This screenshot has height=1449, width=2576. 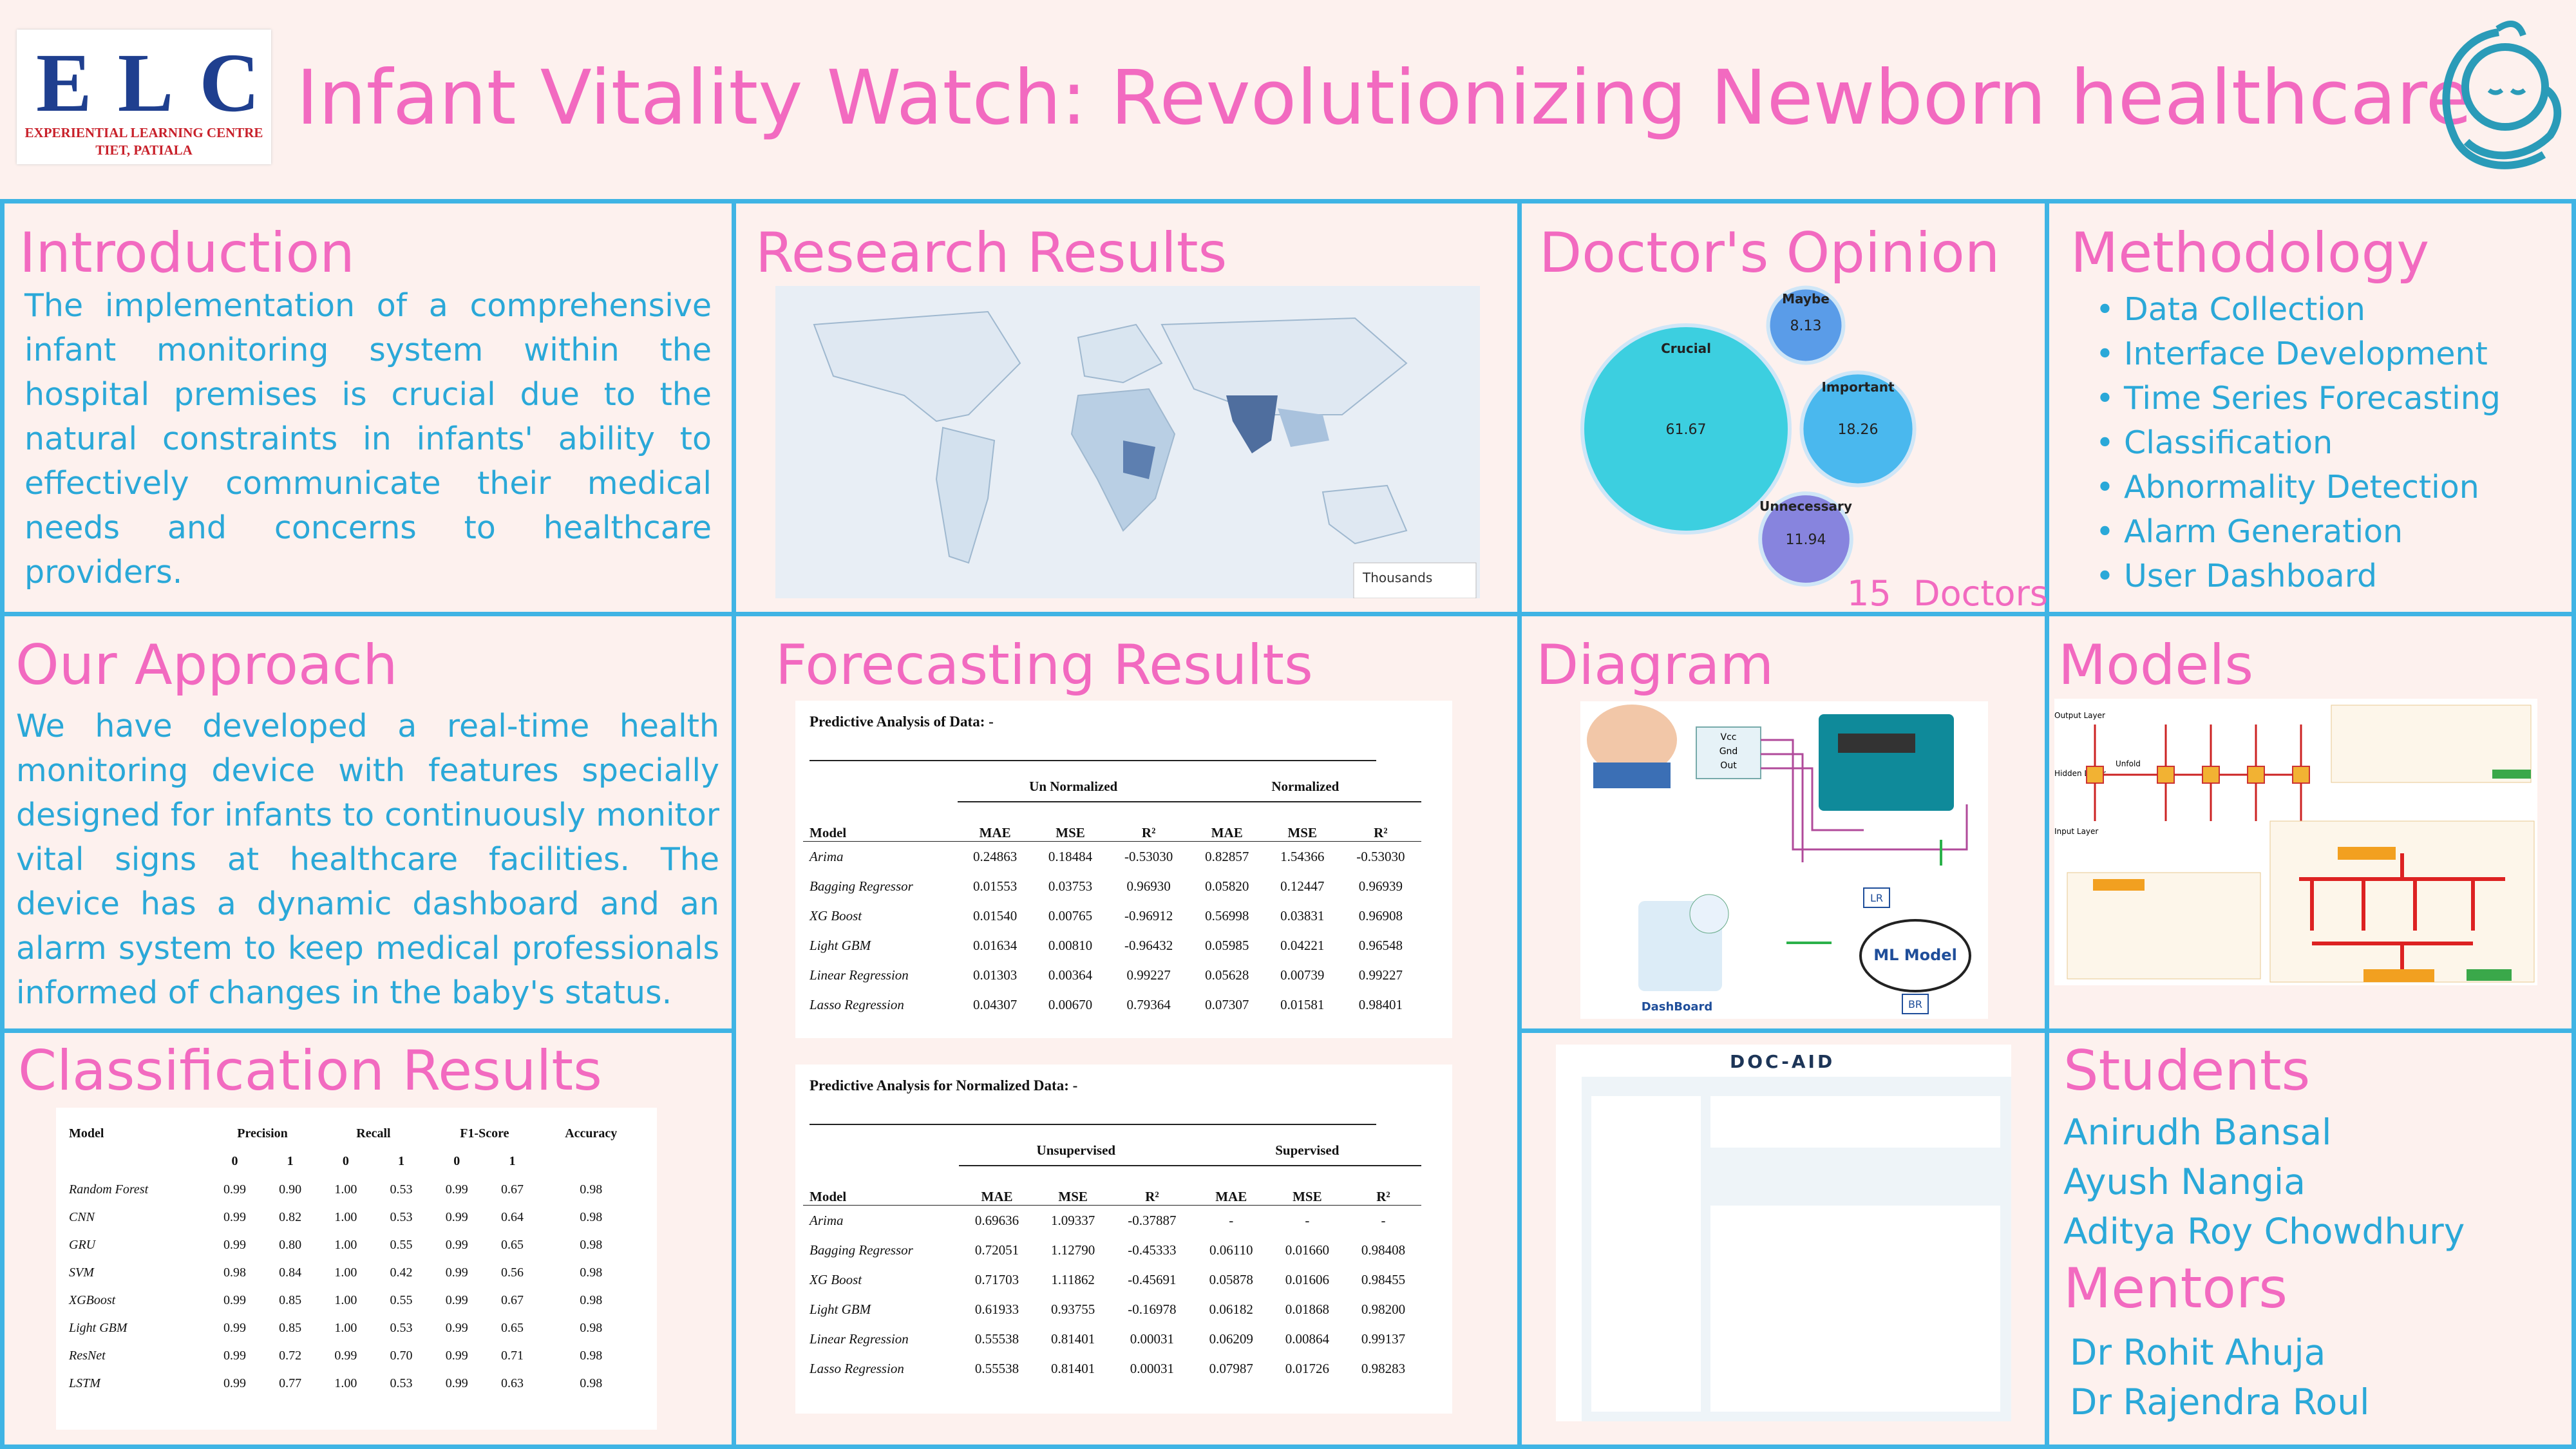 What do you see at coordinates (352, 1218) in the screenshot?
I see `table-row: CNN 0.99 0.82 1.00 0.53 0.99 0.64 0.98` at bounding box center [352, 1218].